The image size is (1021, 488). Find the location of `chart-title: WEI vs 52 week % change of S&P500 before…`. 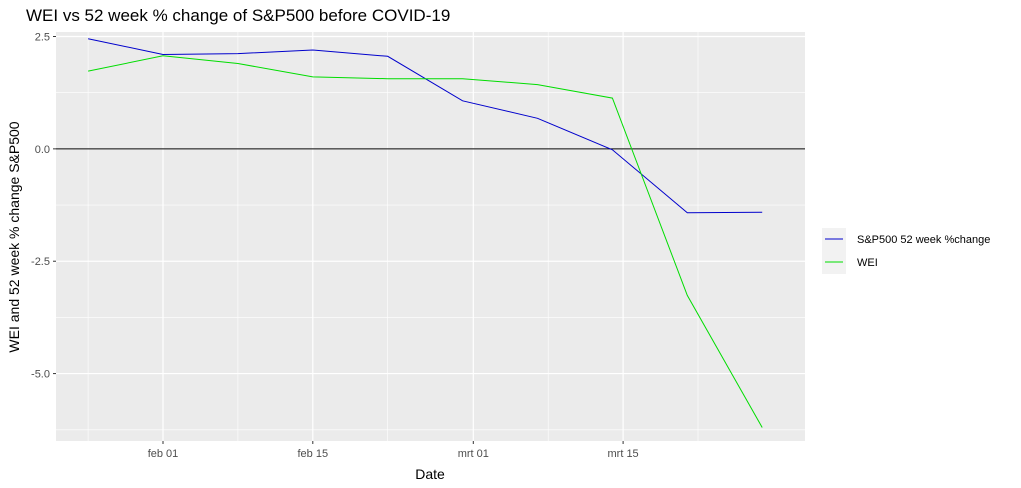

chart-title: WEI vs 52 week % change of S&P500 before… is located at coordinates (238, 15).